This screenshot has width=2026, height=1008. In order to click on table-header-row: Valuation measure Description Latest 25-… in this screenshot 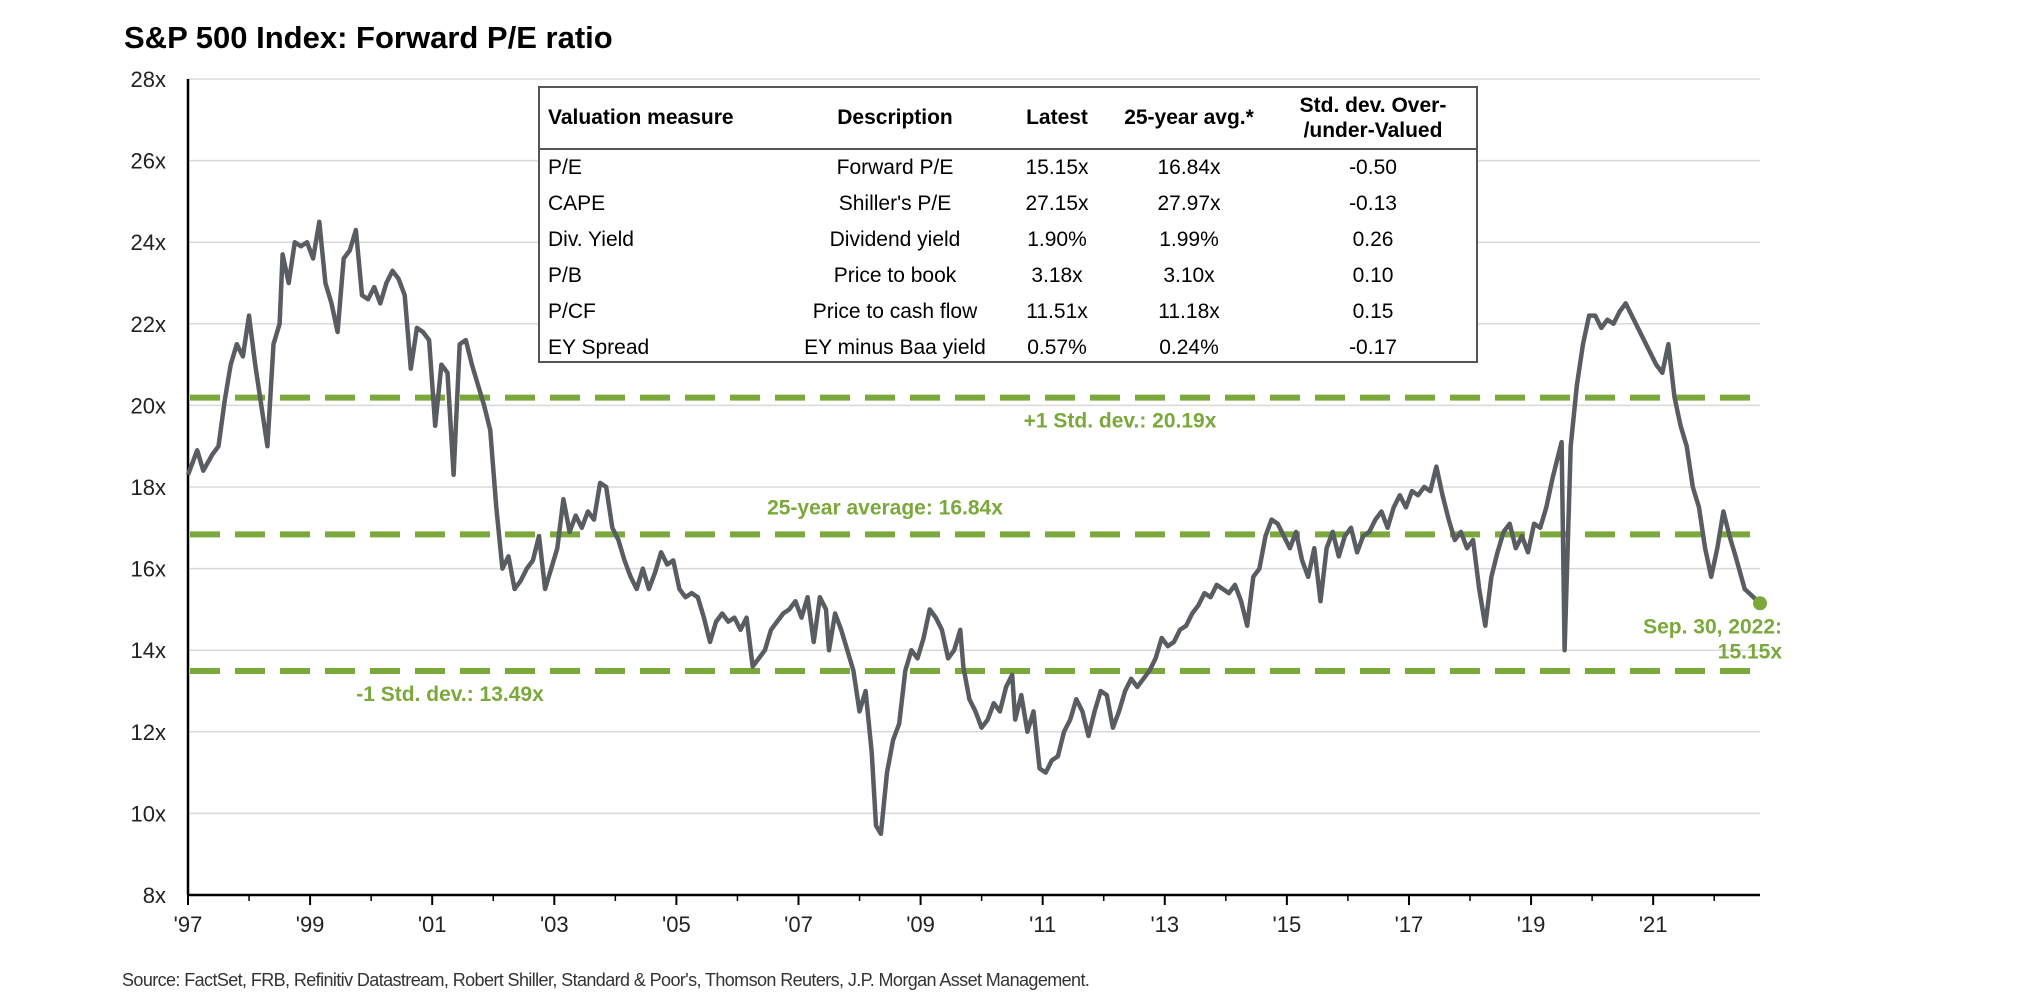, I will do `click(1008, 119)`.